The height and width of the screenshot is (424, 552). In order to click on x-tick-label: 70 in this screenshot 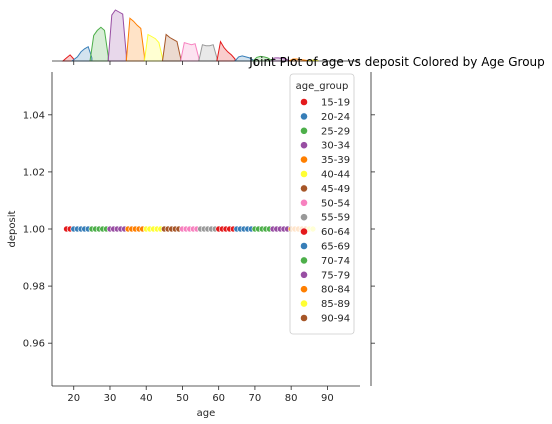, I will do `click(255, 398)`.